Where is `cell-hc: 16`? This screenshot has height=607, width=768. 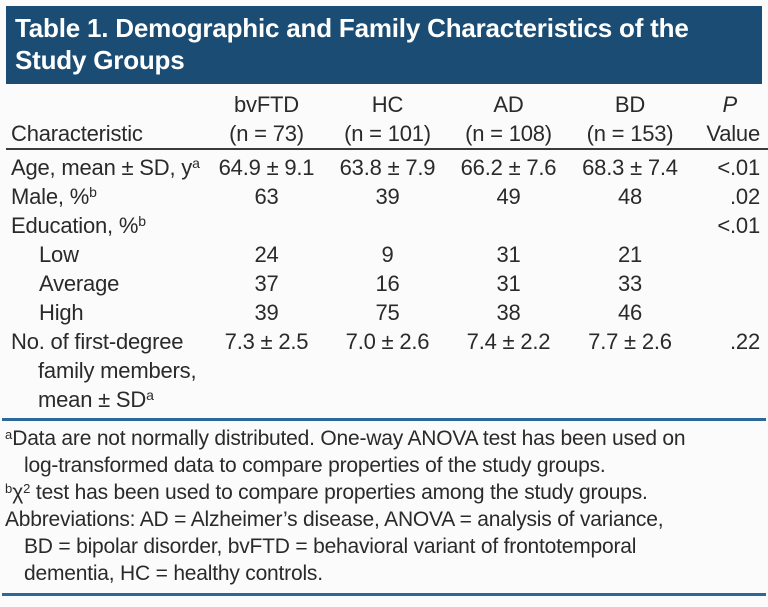
cell-hc: 16 is located at coordinates (387, 283).